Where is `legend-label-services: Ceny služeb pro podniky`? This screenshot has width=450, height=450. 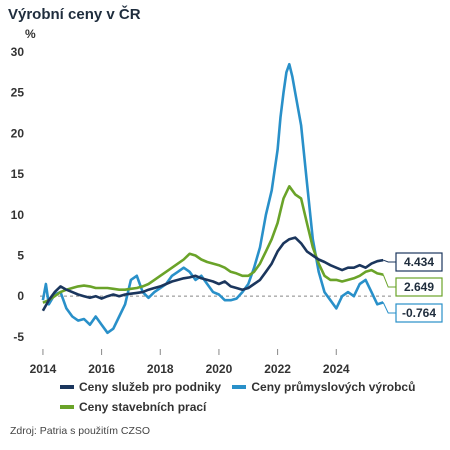 legend-label-services: Ceny služeb pro podniky is located at coordinates (150, 387).